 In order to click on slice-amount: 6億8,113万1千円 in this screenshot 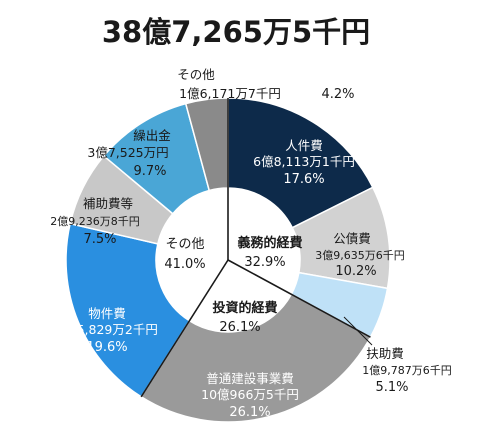, I will do `click(304, 161)`.